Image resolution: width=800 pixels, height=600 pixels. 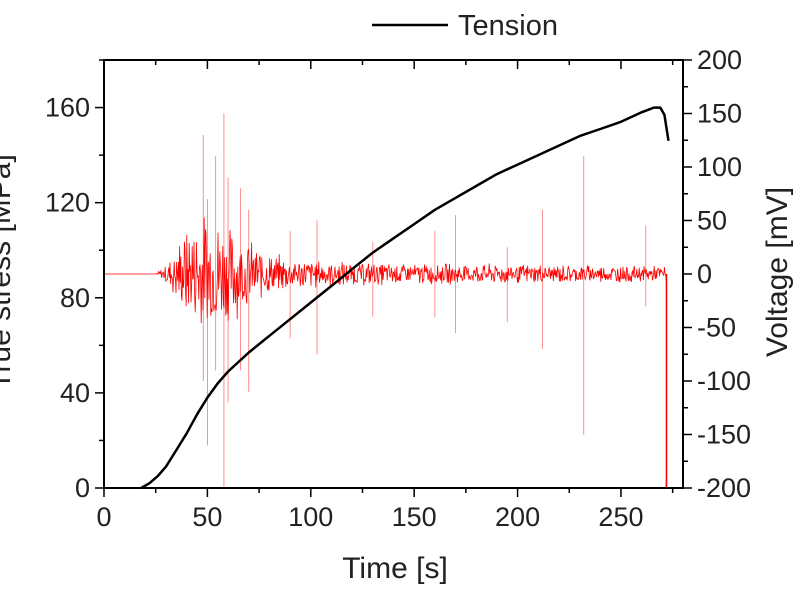 What do you see at coordinates (8, 272) in the screenshot?
I see `y-axis-title-left: True stress [MPa]` at bounding box center [8, 272].